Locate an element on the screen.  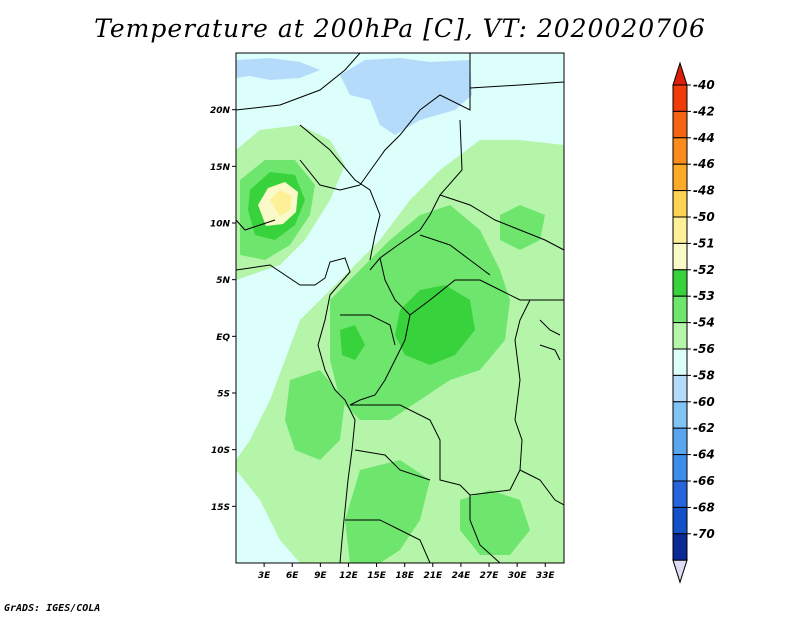
colorbar-label: -53 is located at coordinates (704, 296).